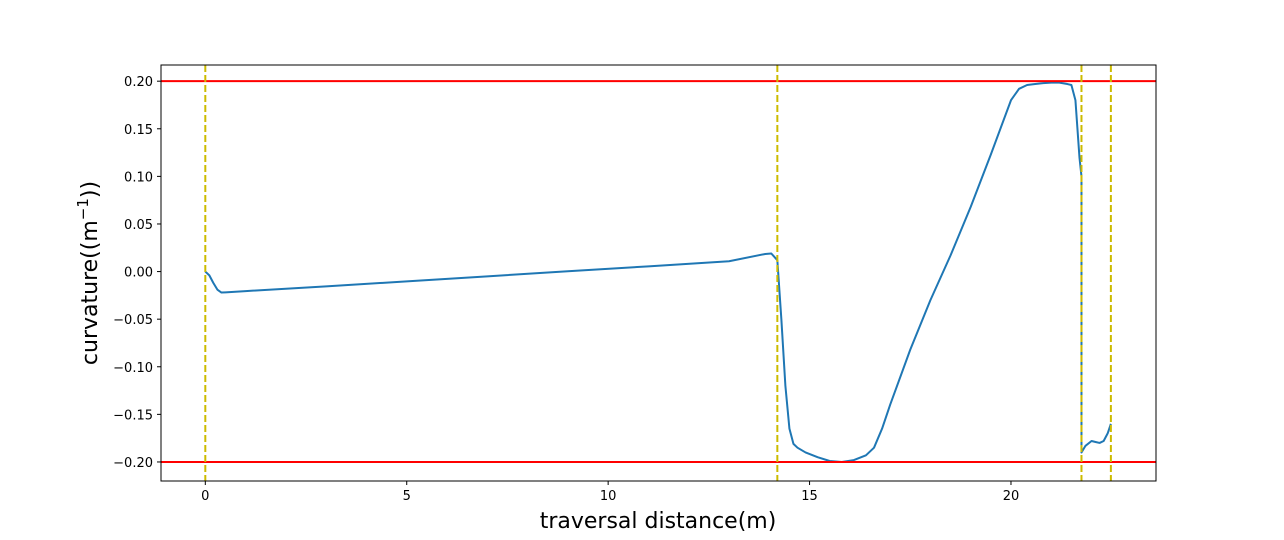 The width and height of the screenshot is (1284, 540). Describe the element at coordinates (809, 496) in the screenshot. I see `x-tick-label: 15` at that location.